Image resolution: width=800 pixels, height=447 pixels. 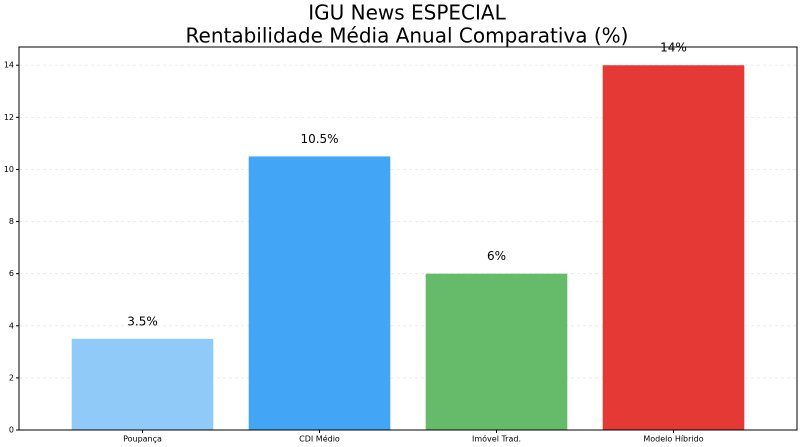 What do you see at coordinates (11, 273) in the screenshot?
I see `y-tick-label: 6` at bounding box center [11, 273].